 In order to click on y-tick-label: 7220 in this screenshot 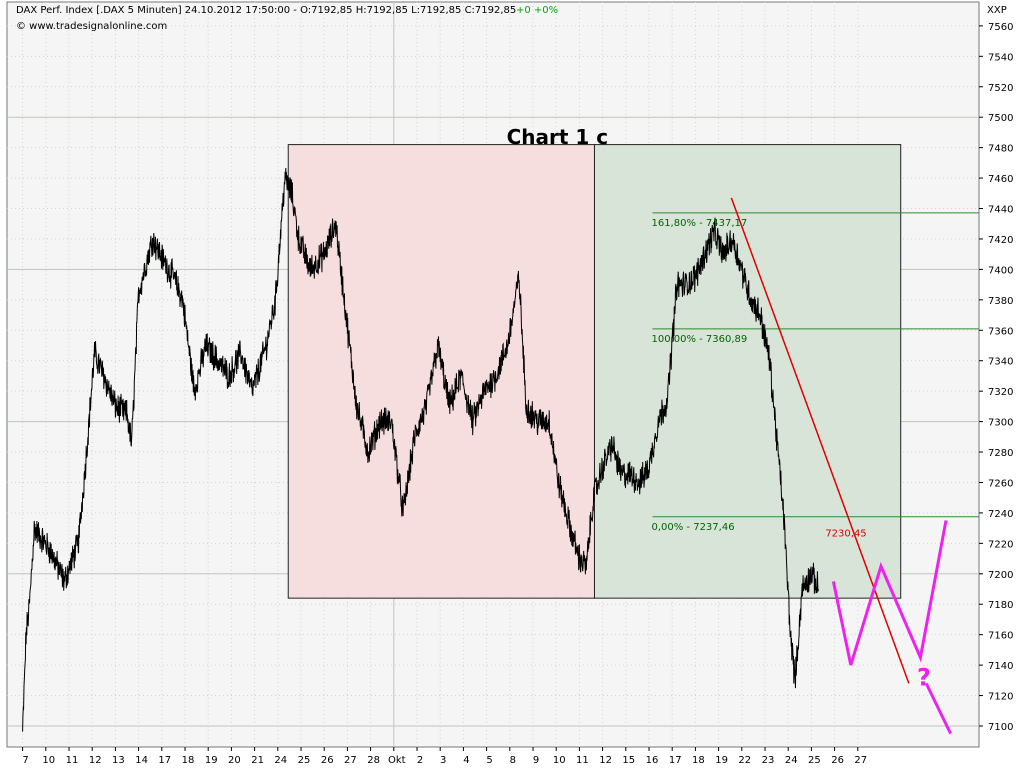, I will do `click(1000, 544)`.